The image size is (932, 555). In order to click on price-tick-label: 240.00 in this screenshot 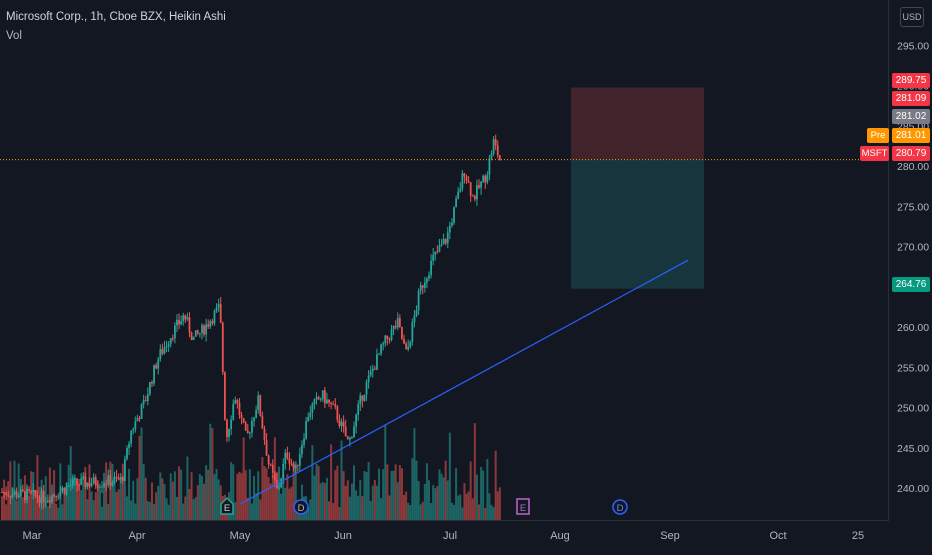, I will do `click(913, 489)`.